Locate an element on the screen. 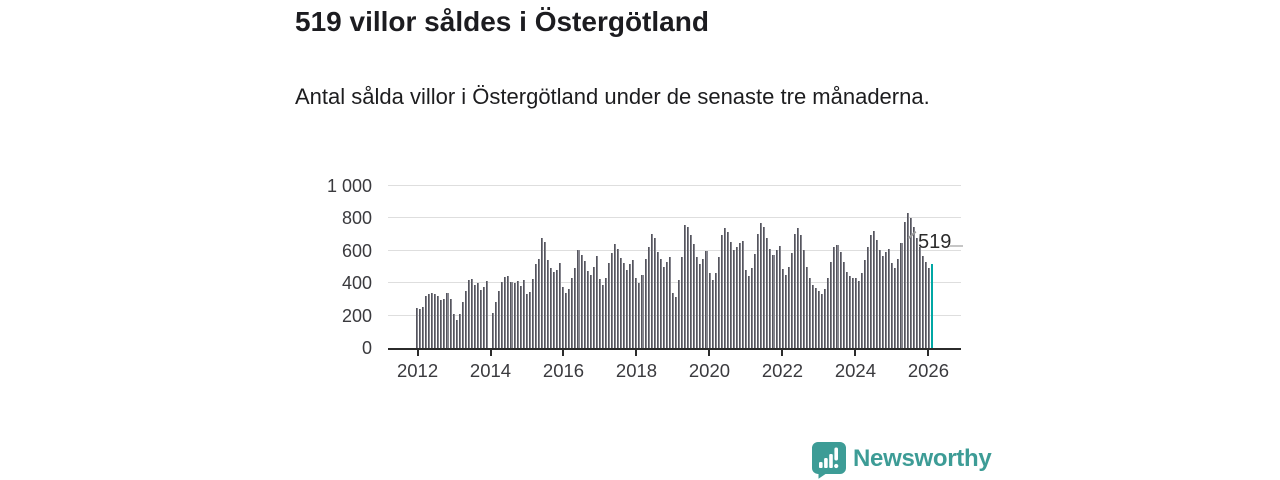 The image size is (1280, 480). last-value-label: 519 is located at coordinates (935, 242).